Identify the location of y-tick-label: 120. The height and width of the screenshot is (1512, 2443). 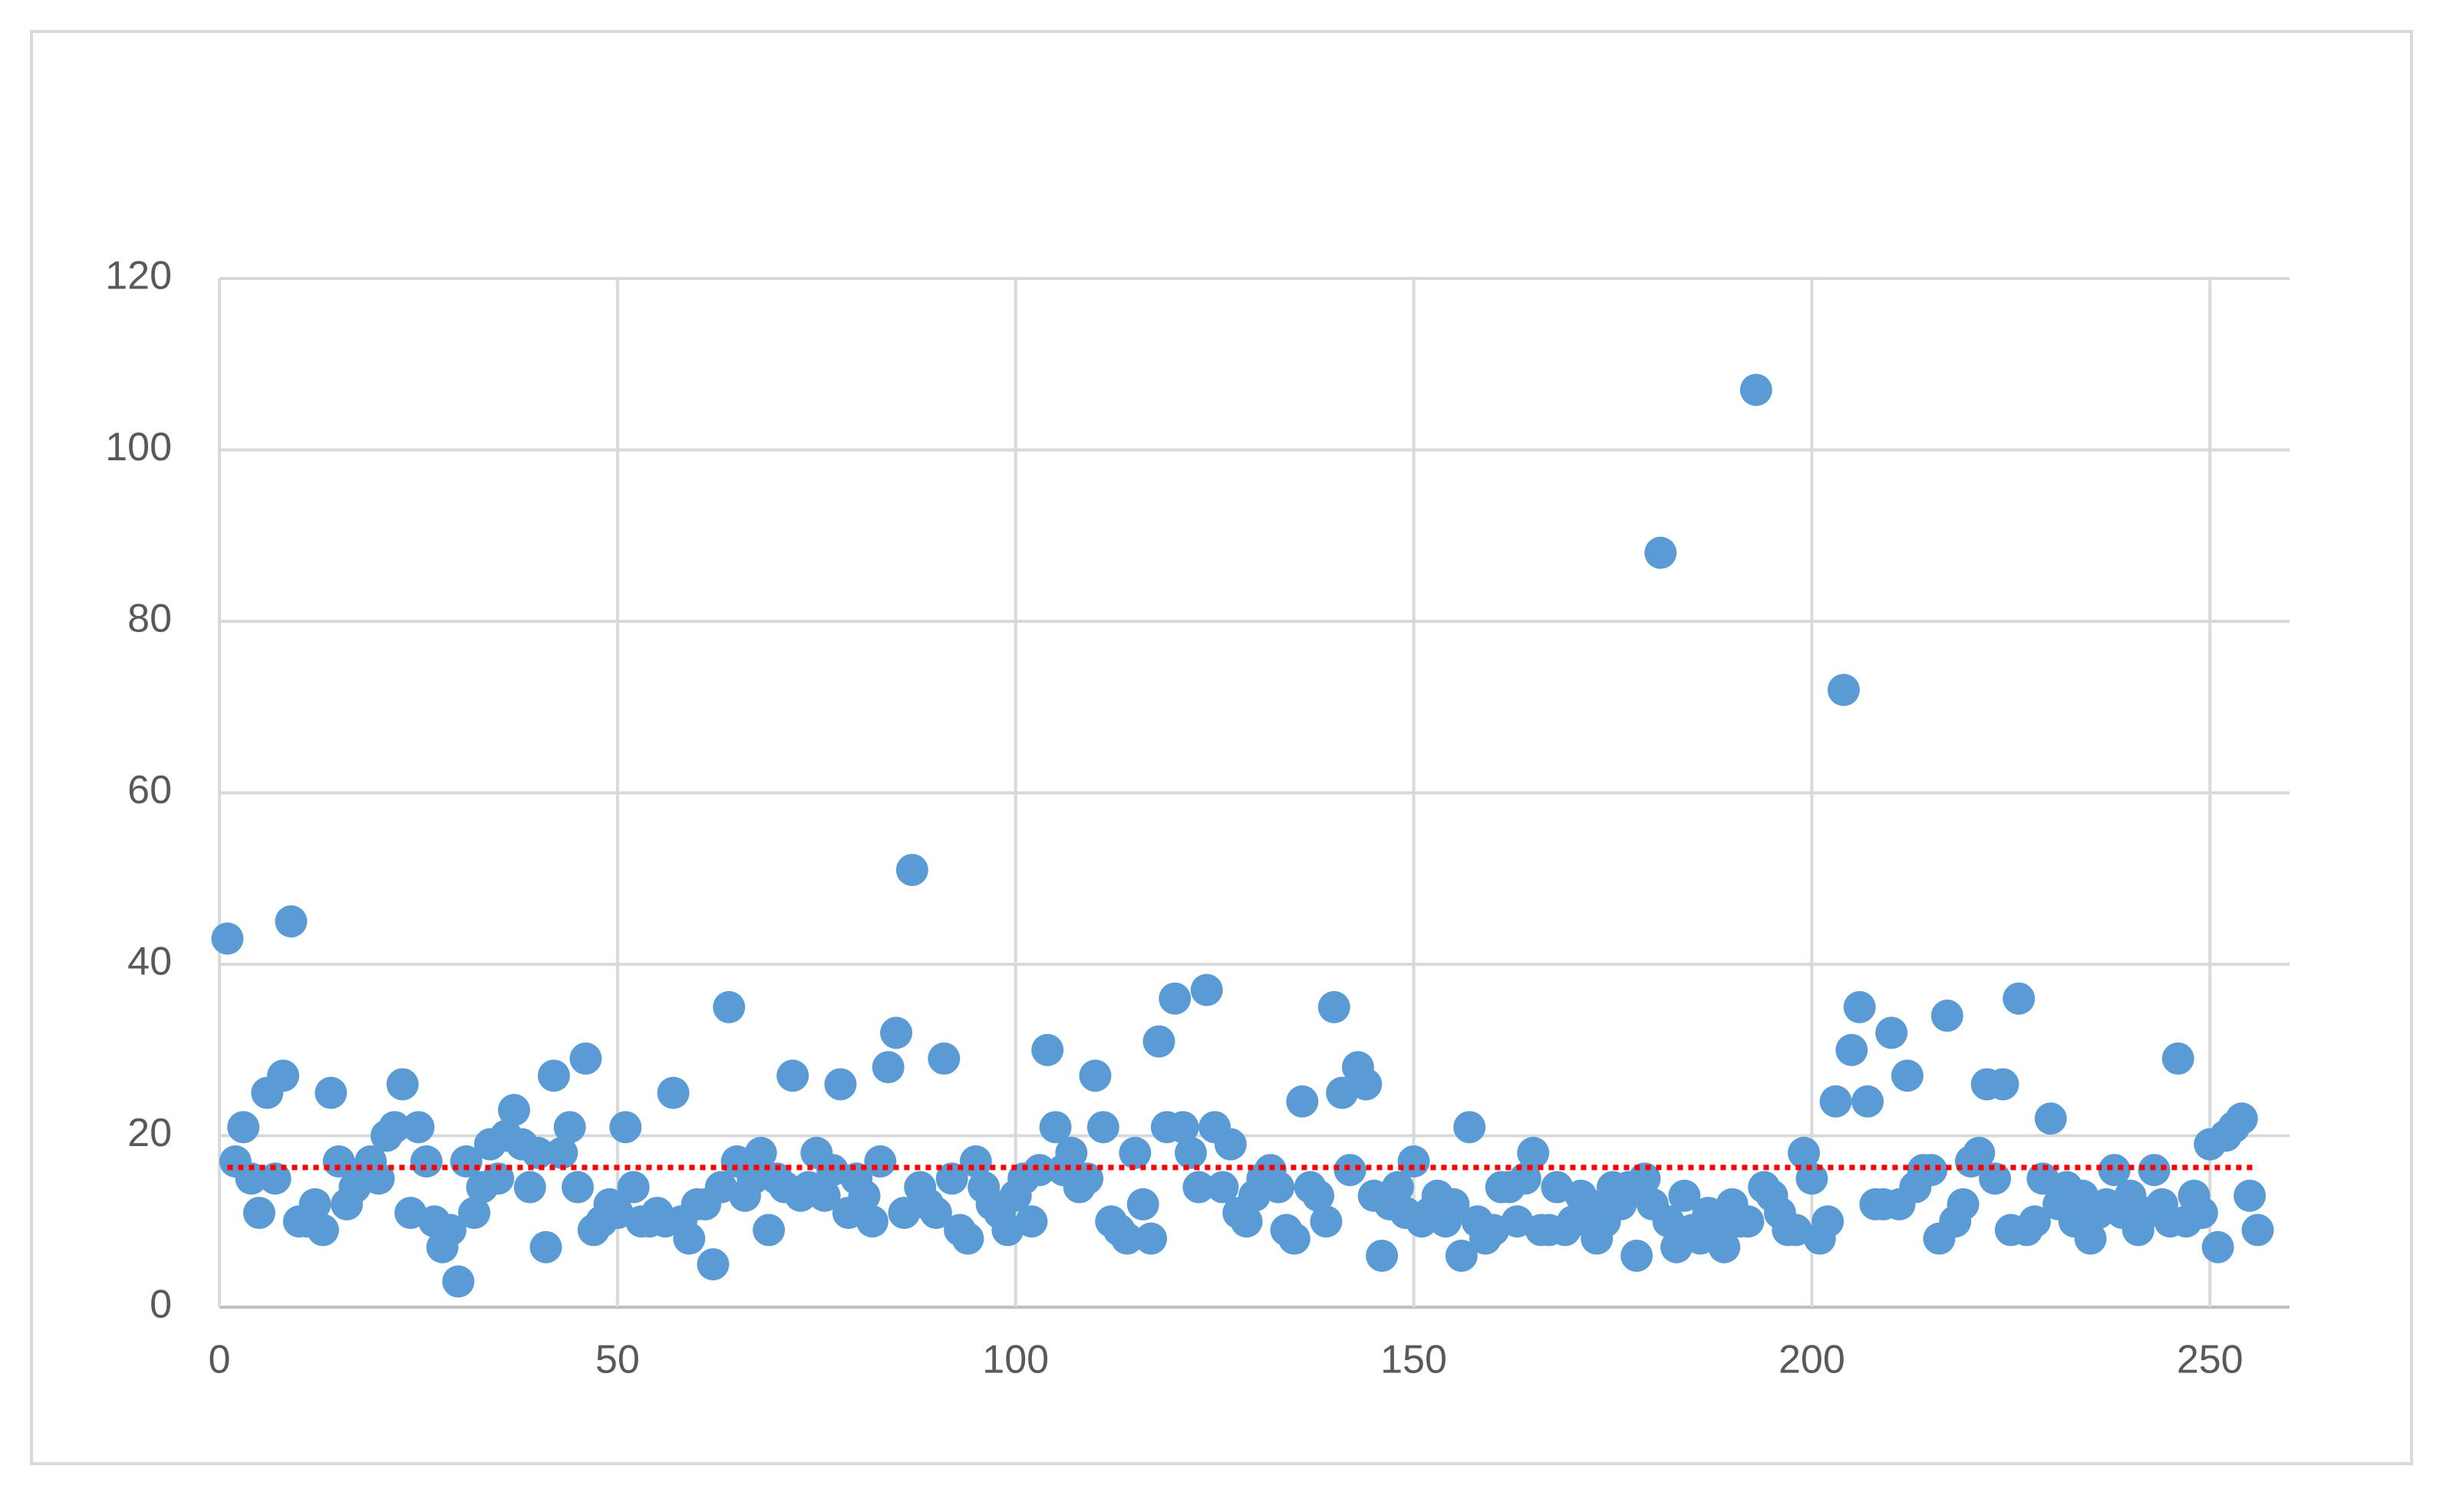
(138, 276).